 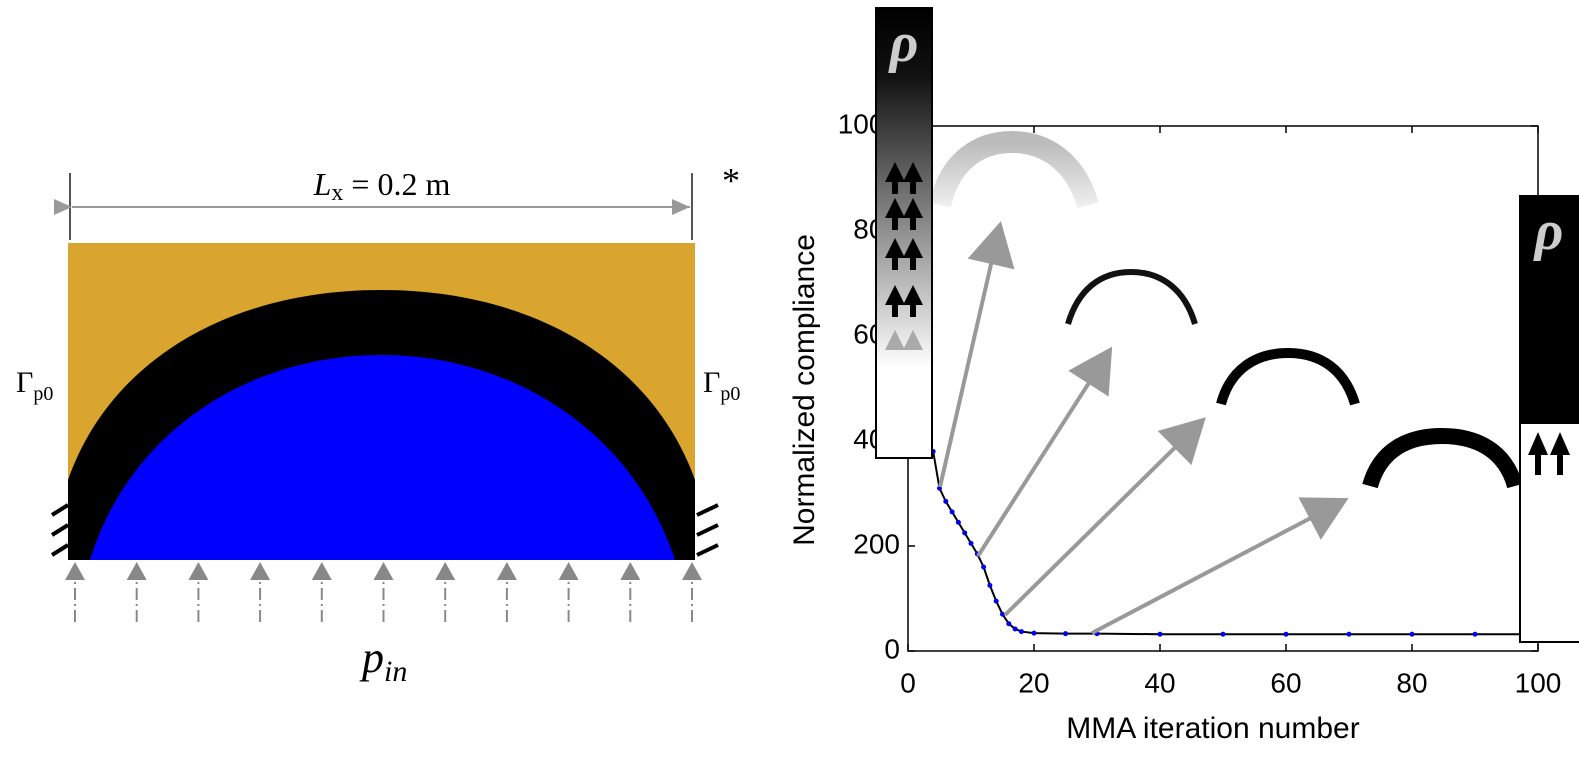 I want to click on fluid, so click(x=382, y=457).